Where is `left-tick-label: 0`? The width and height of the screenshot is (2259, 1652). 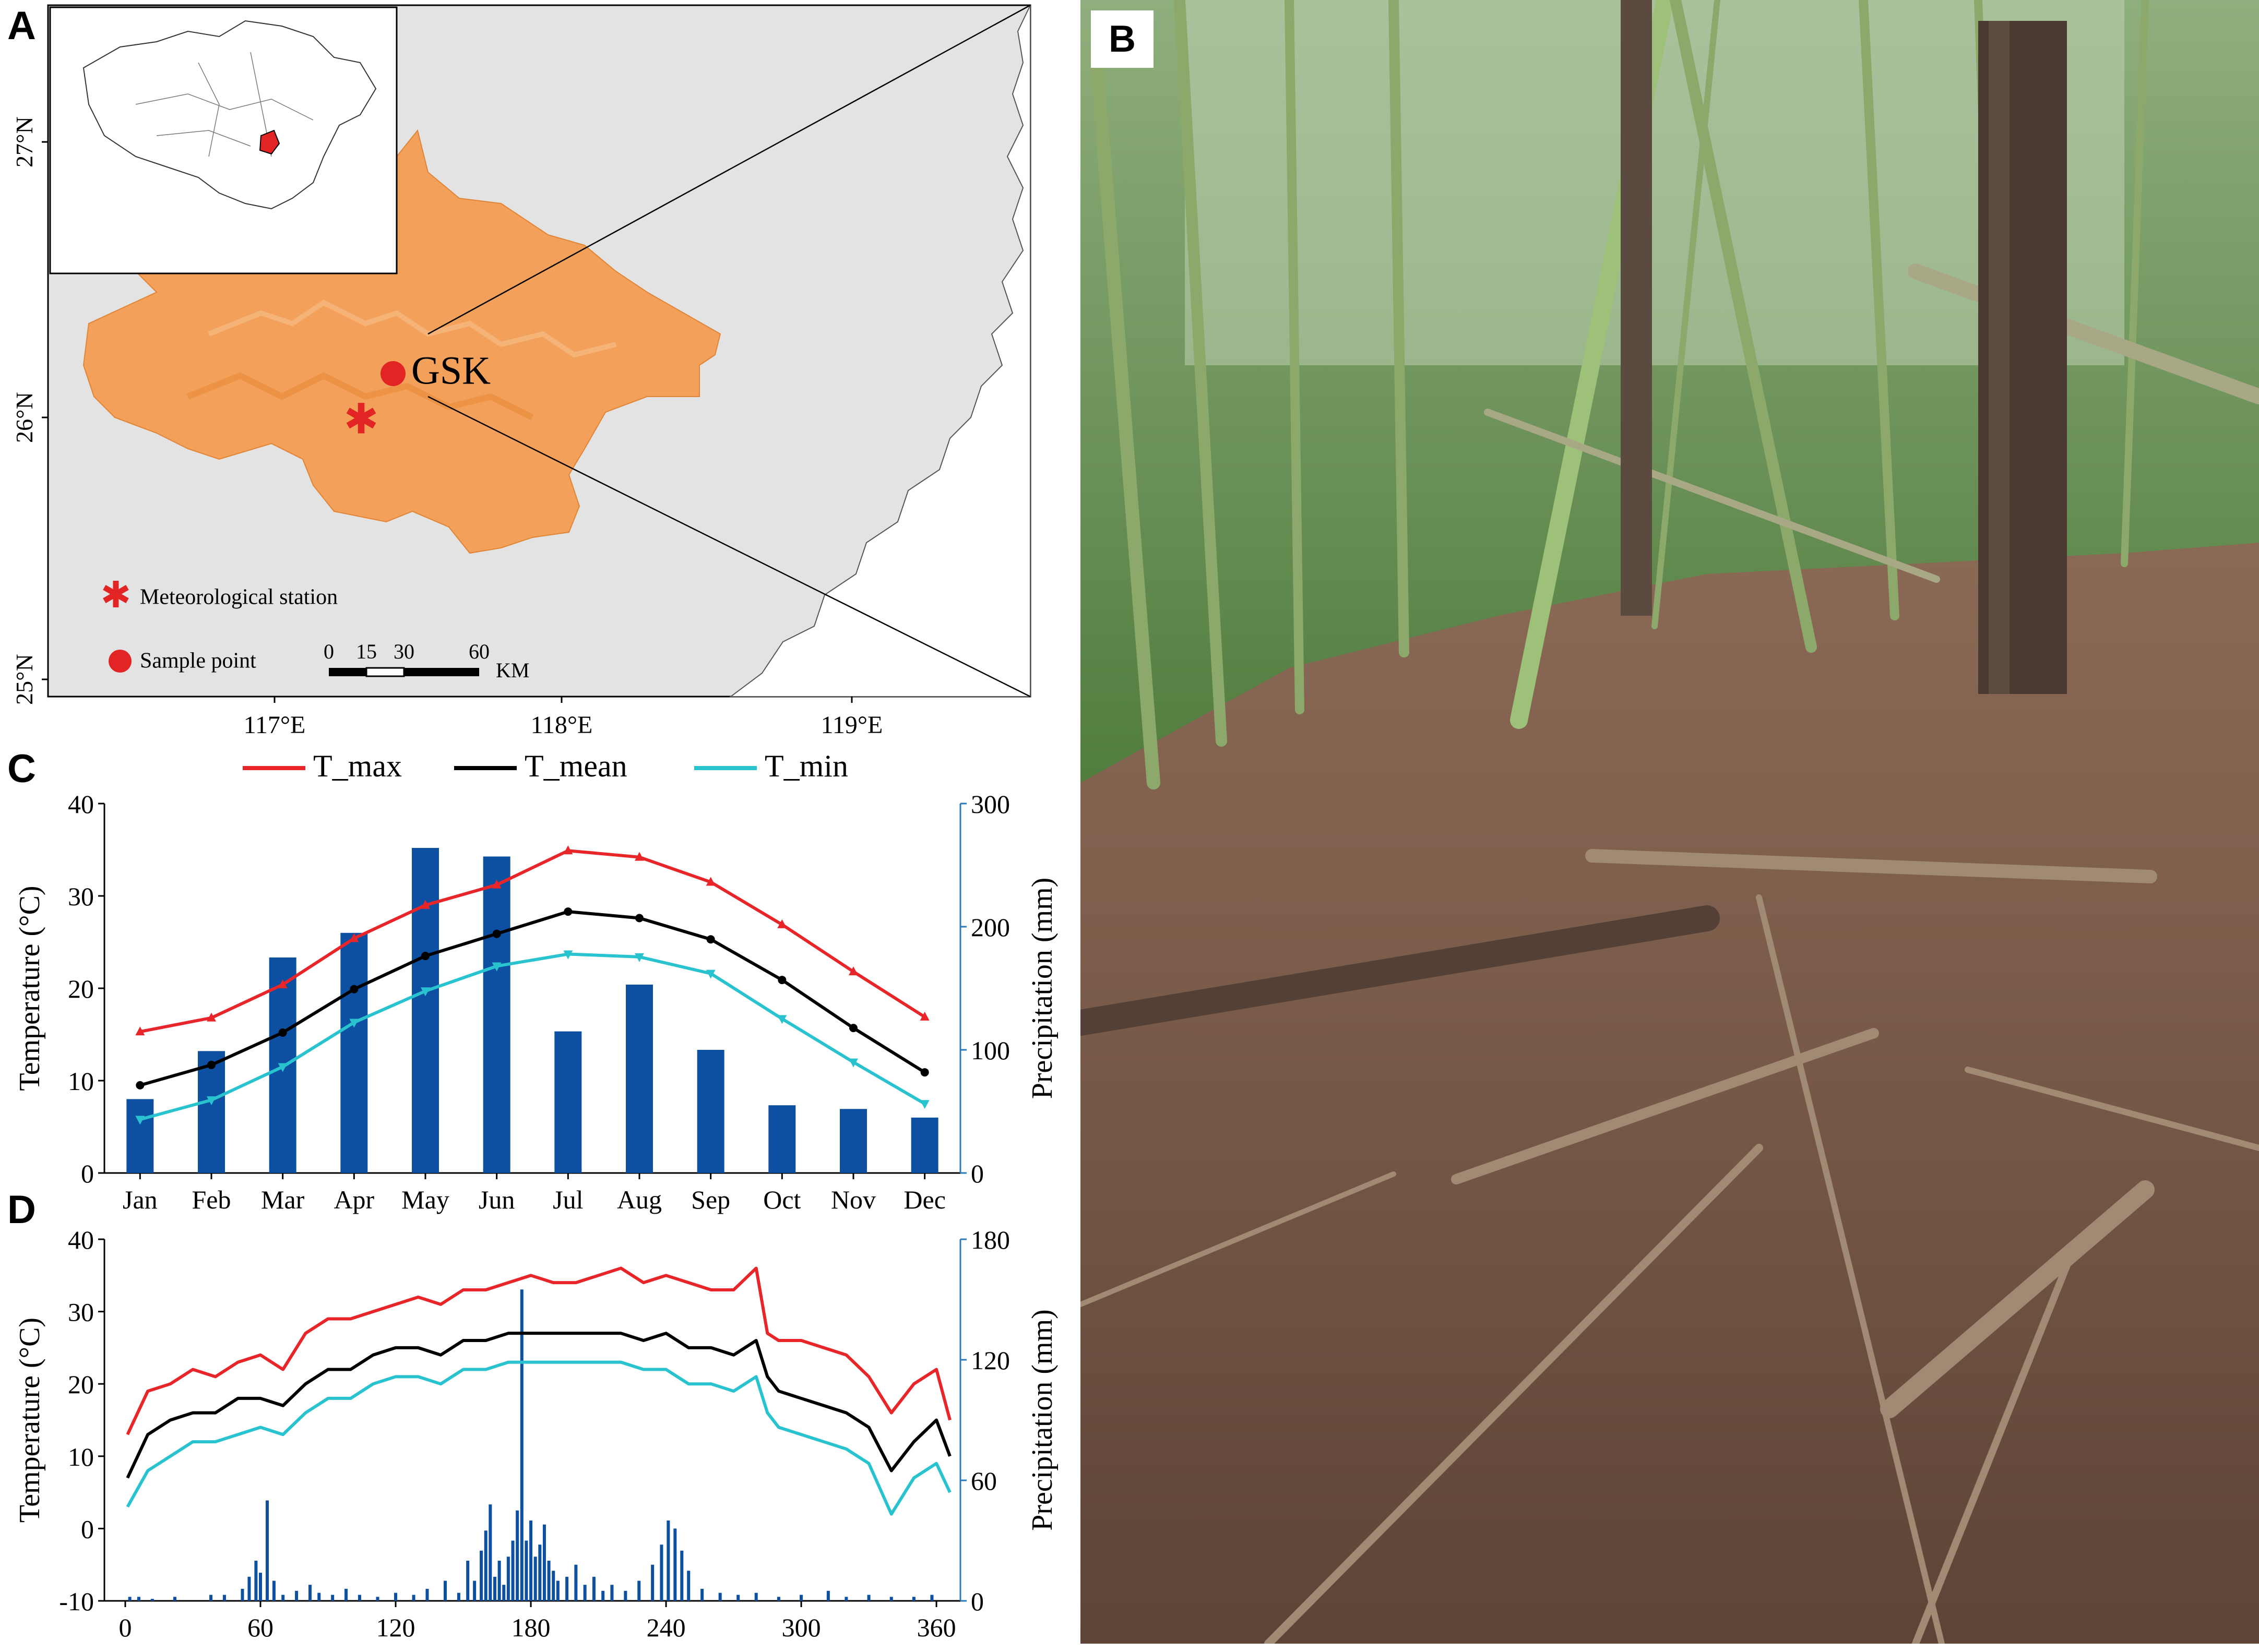
left-tick-label: 0 is located at coordinates (87, 1528).